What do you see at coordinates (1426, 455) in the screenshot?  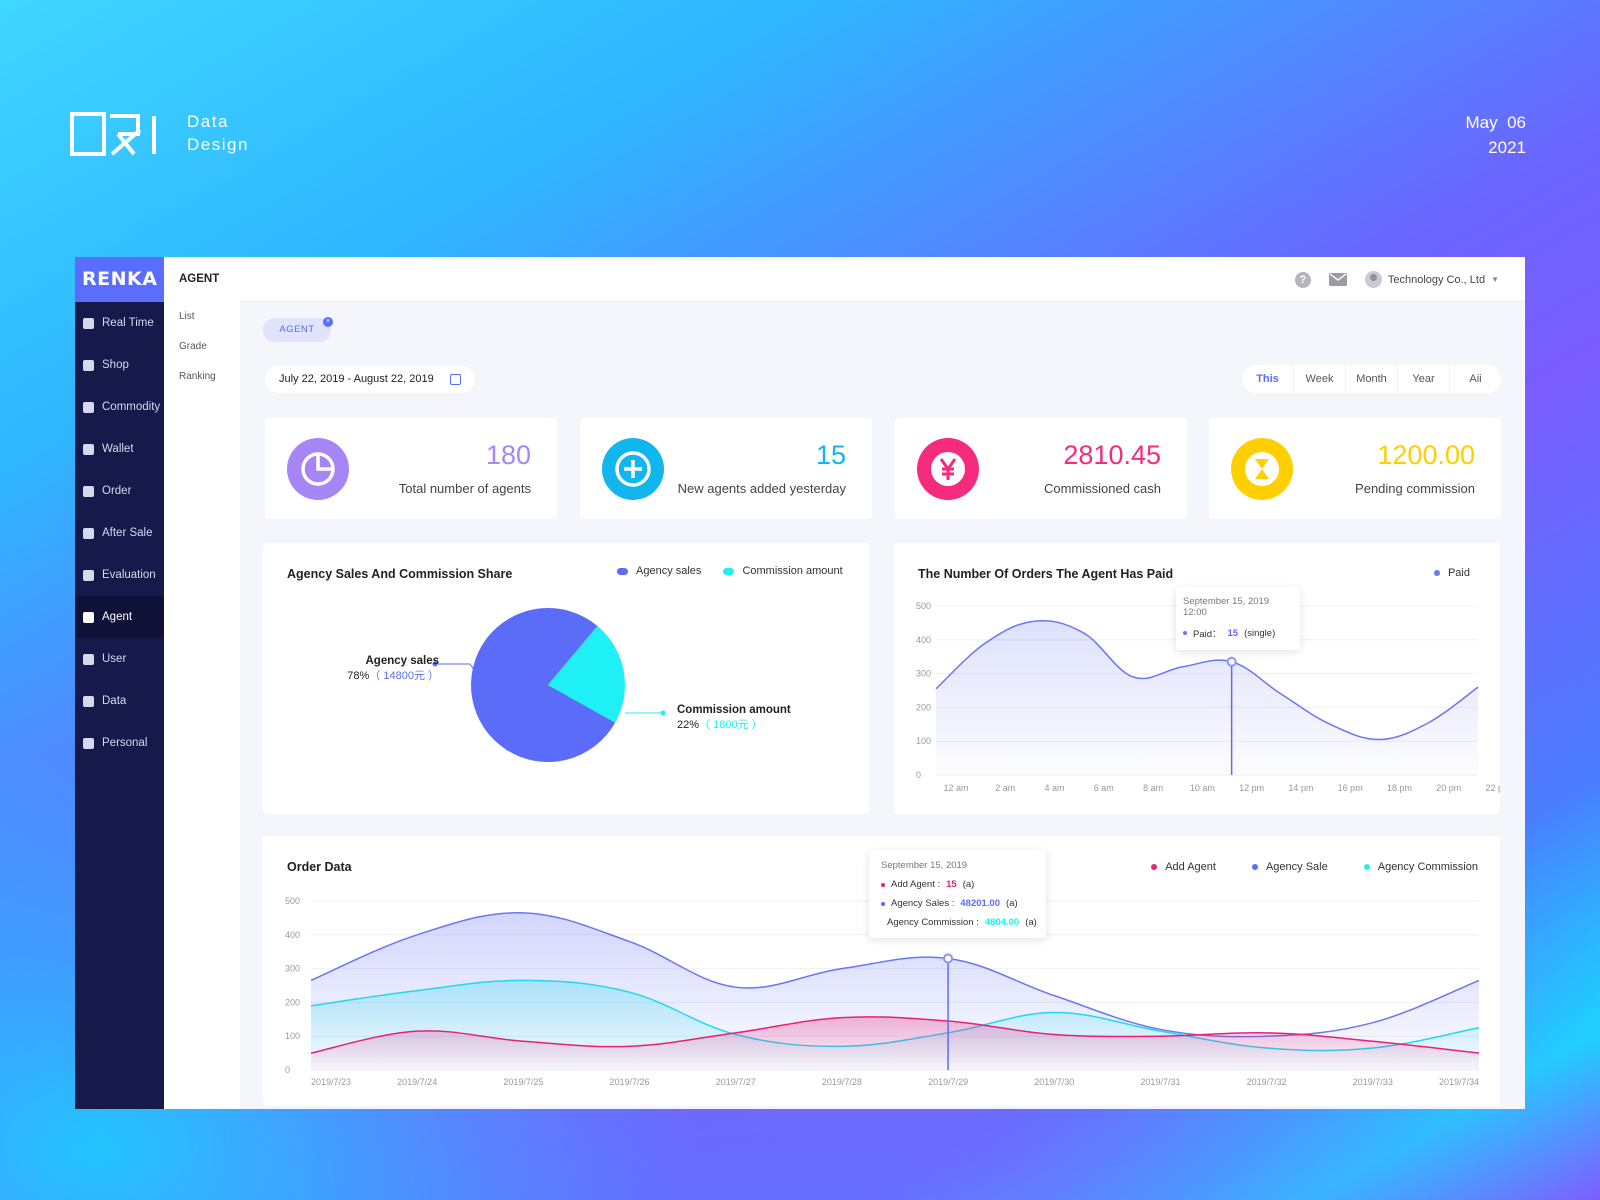 I see `stat-value: 1200.00` at bounding box center [1426, 455].